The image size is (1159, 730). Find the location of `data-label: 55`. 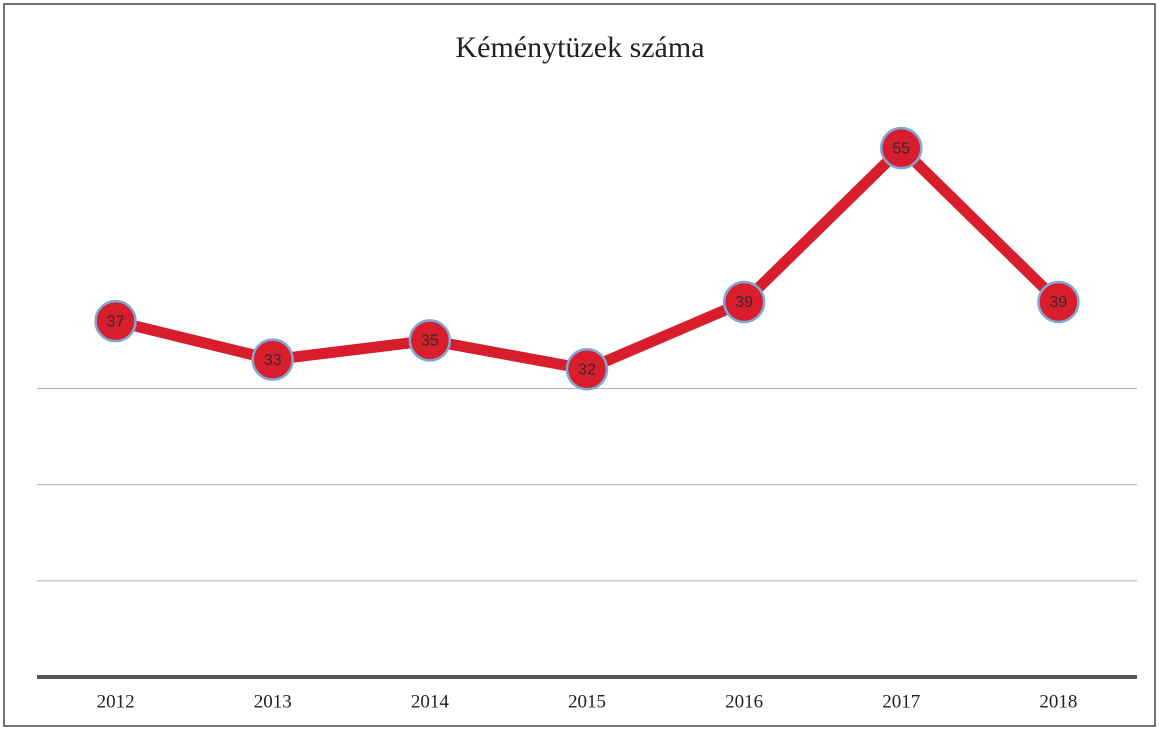

data-label: 55 is located at coordinates (901, 148).